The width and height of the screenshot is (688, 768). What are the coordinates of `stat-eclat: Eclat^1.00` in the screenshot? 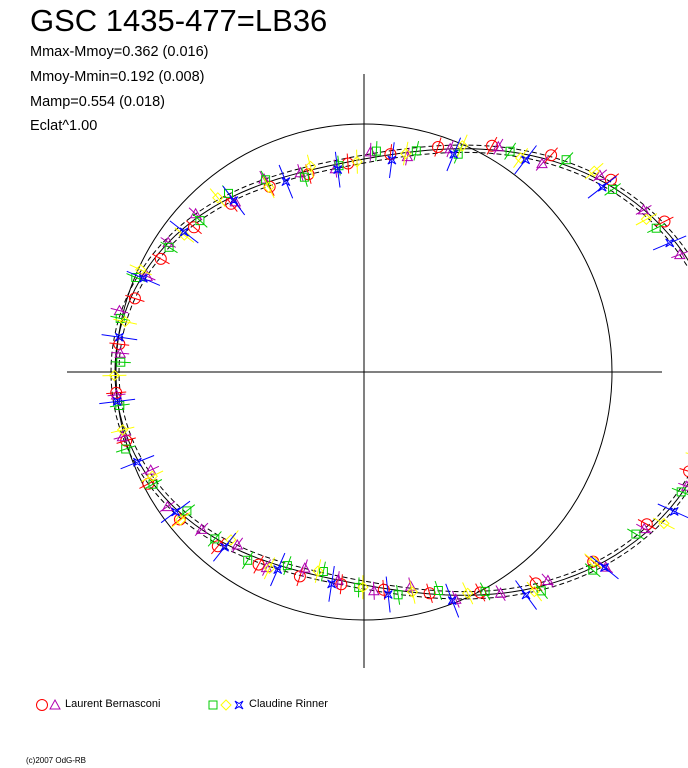 It's located at (64, 126).